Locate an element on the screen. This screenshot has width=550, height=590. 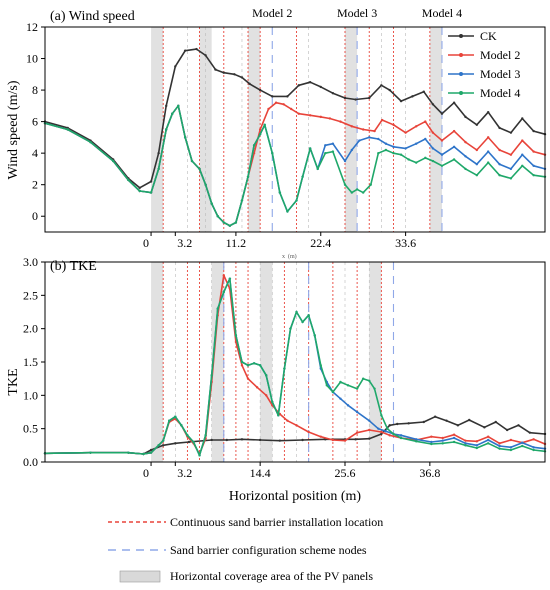
panel-b-ylabel: TKE is located at coordinates (13, 381).